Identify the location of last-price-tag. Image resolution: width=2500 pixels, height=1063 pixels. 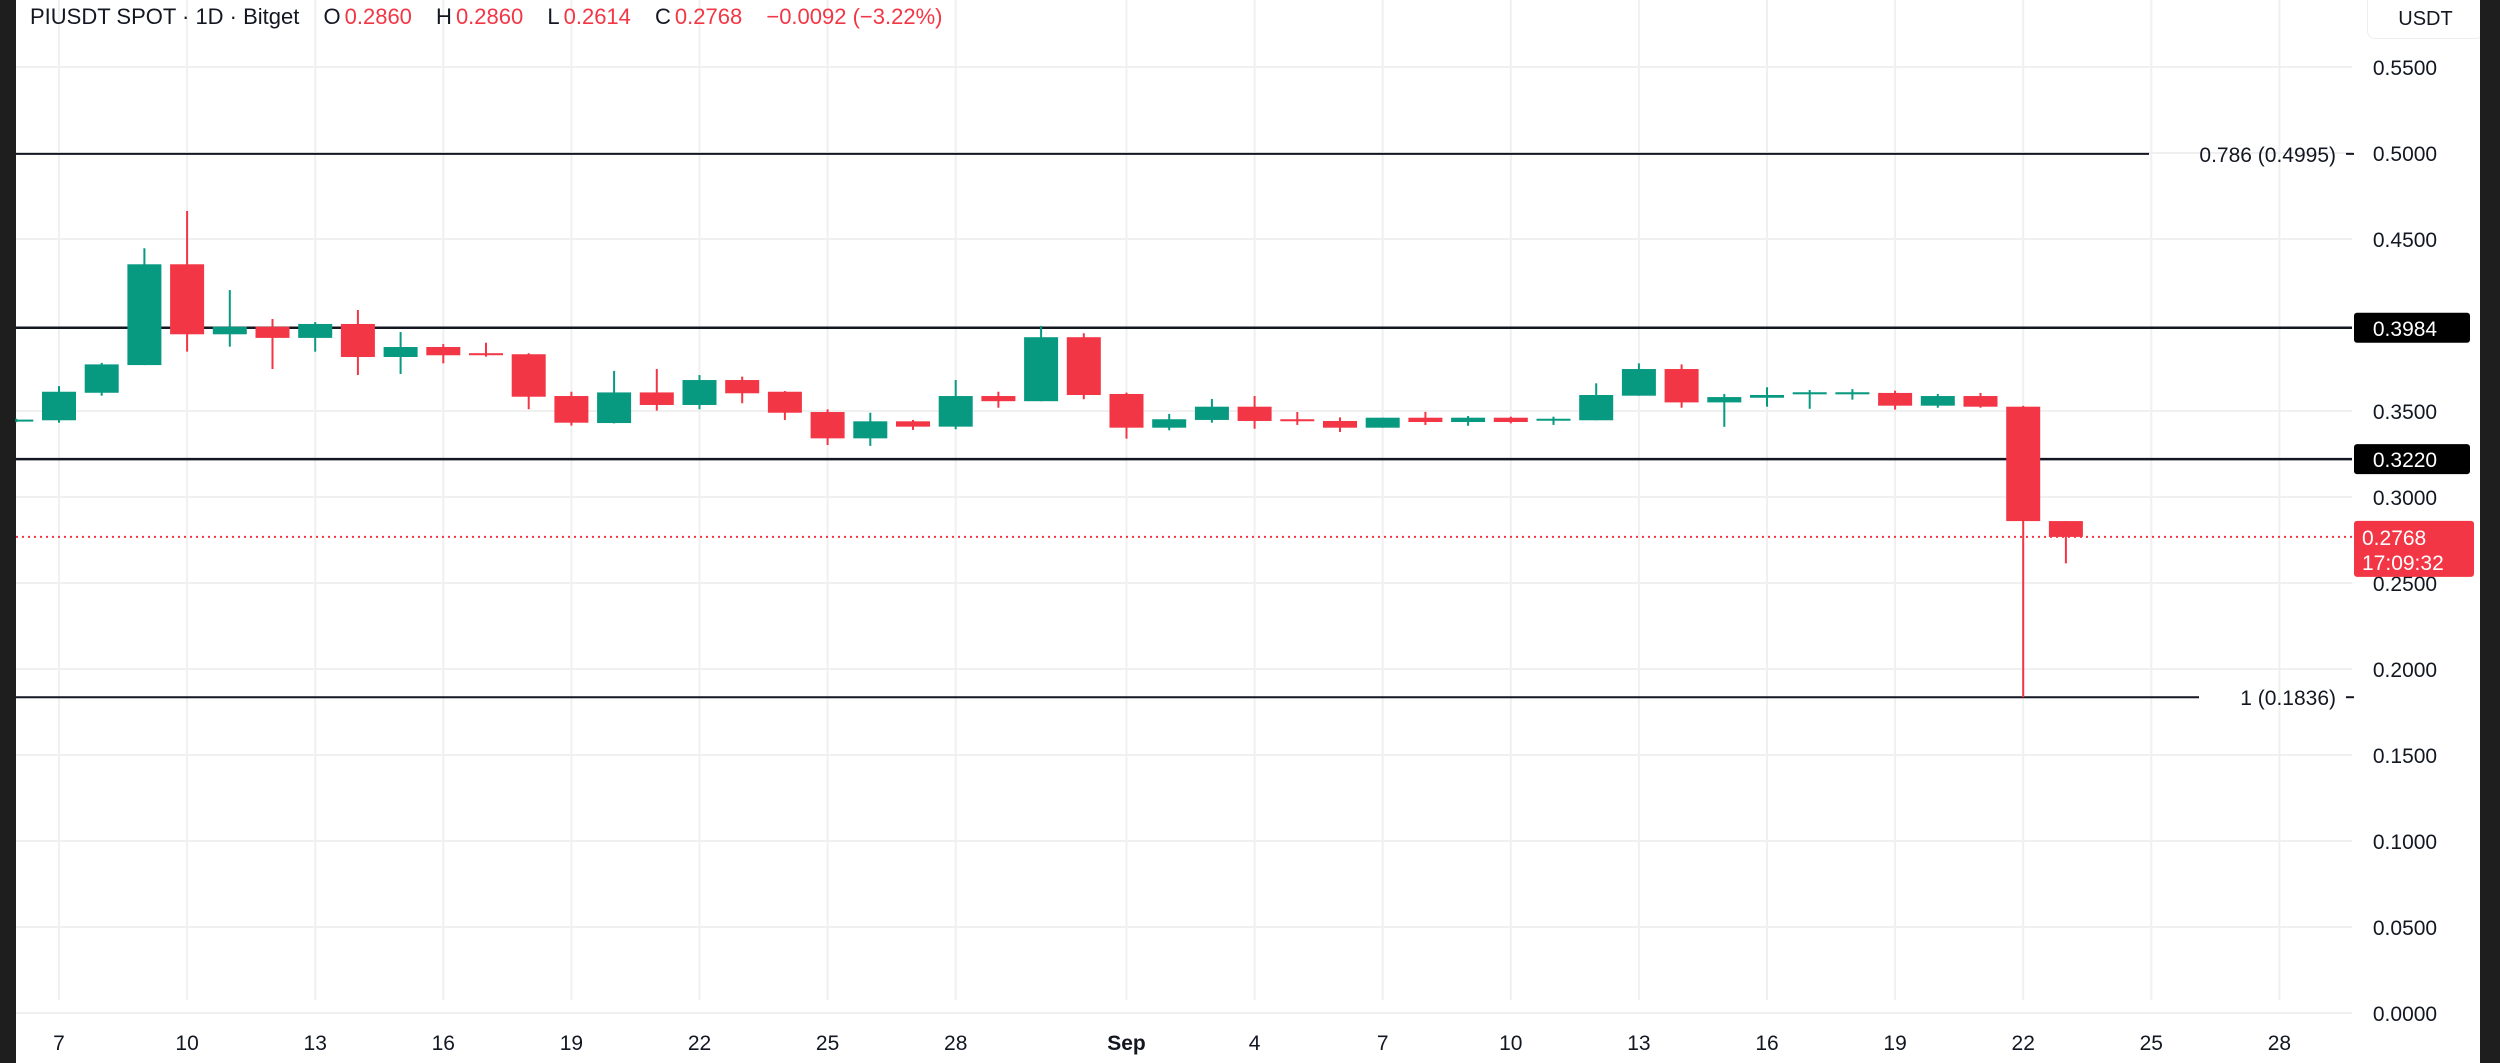
(2414, 548).